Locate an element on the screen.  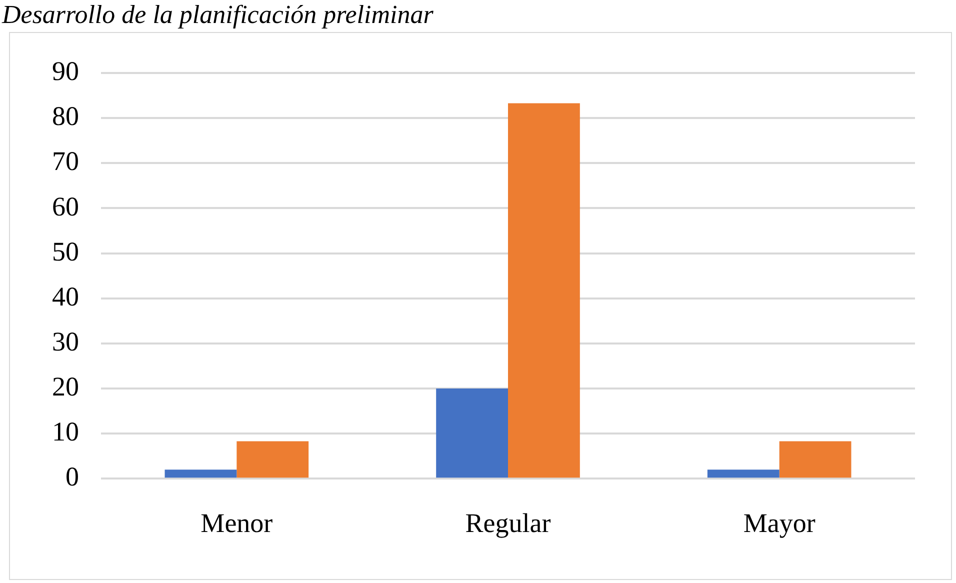
x-tick-label: Menor is located at coordinates (236, 523).